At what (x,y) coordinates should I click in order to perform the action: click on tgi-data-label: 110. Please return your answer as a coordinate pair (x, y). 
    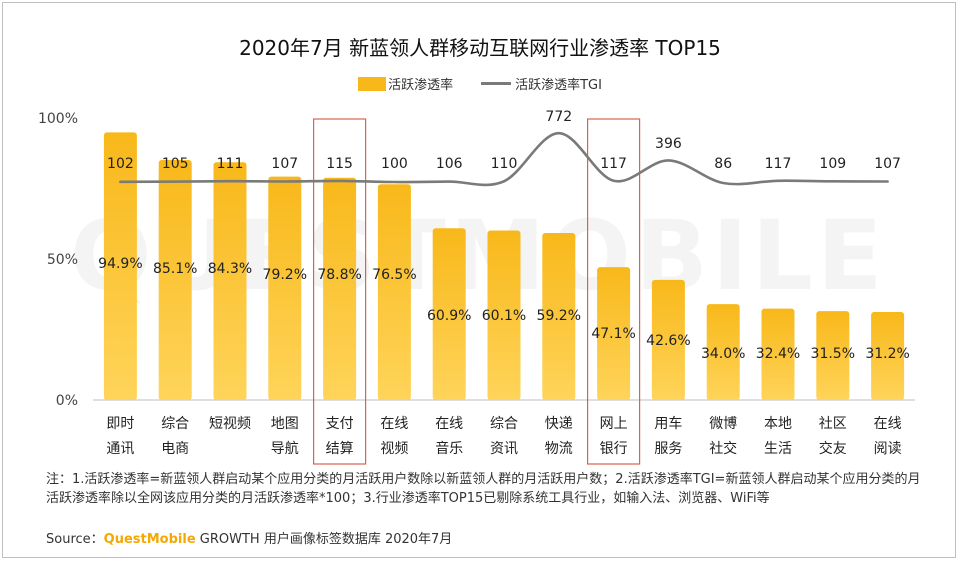
    Looking at the image, I should click on (504, 164).